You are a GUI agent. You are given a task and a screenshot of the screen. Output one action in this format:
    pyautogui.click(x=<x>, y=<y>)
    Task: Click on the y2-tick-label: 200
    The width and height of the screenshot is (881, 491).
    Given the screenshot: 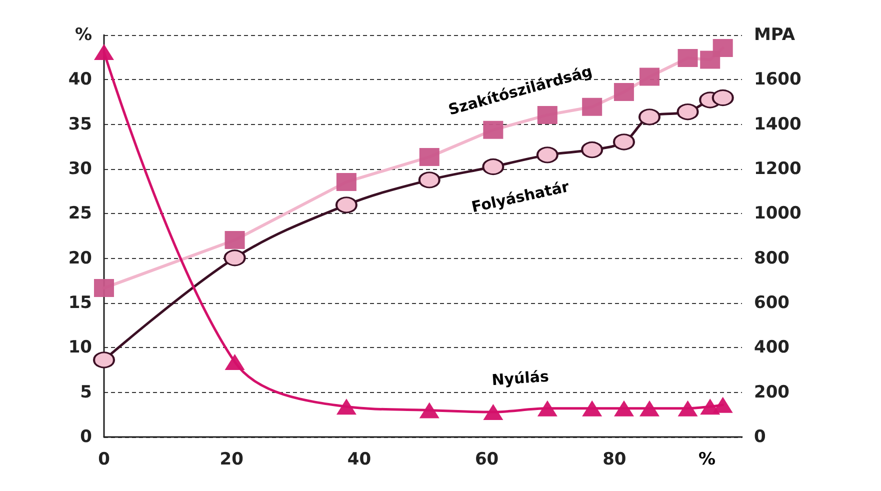 What is the action you would take?
    pyautogui.click(x=772, y=392)
    